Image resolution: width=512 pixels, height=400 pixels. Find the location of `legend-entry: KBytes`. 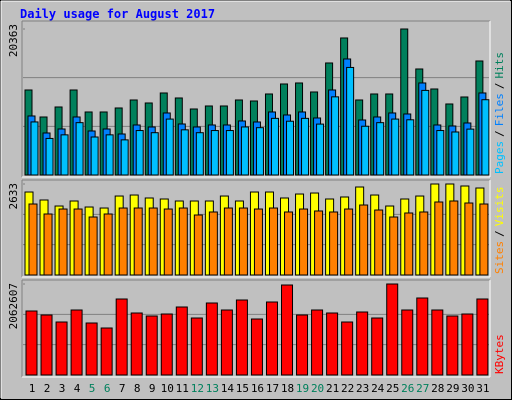

legend-entry: KBytes is located at coordinates (499, 354).